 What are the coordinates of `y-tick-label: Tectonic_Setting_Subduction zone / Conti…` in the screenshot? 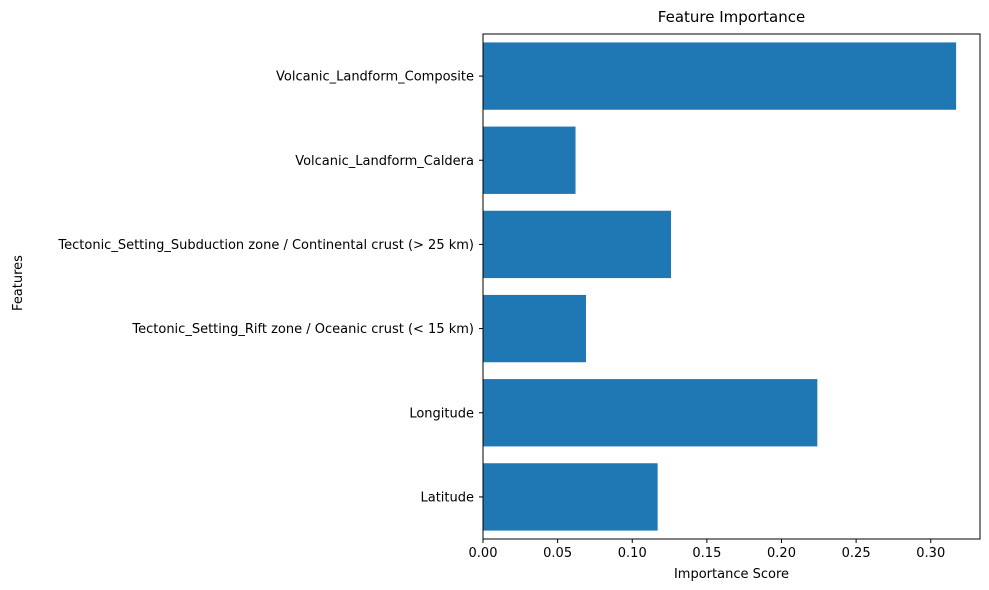 It's located at (265, 245).